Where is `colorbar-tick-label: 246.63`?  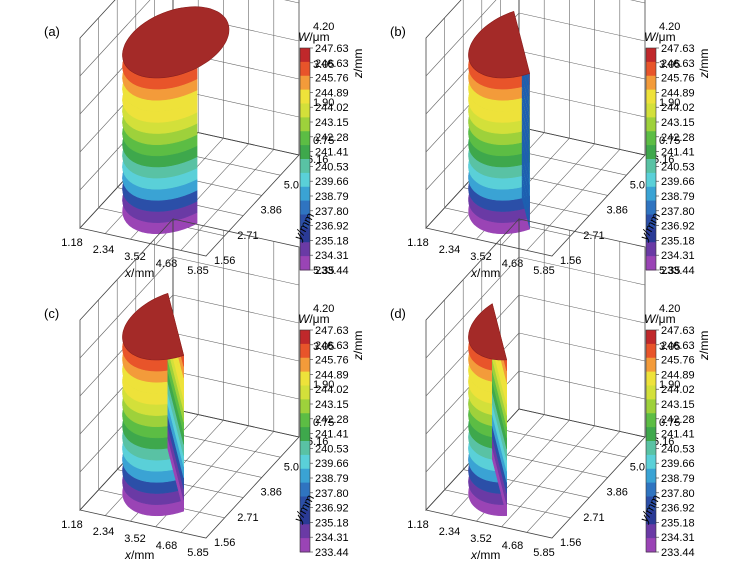 colorbar-tick-label: 246.63 is located at coordinates (678, 64).